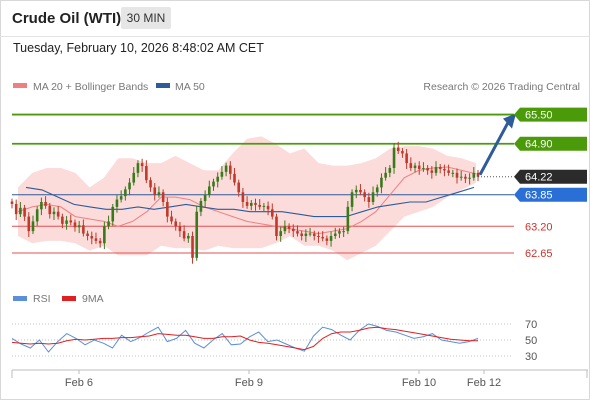 This screenshot has width=590, height=400. What do you see at coordinates (550, 114) in the screenshot?
I see `price-tag-65.50` at bounding box center [550, 114].